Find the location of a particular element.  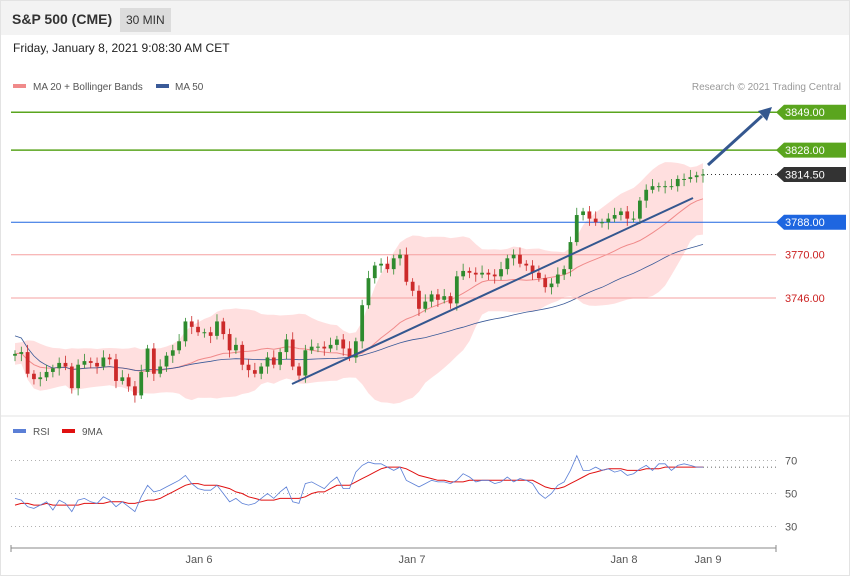

chart-datetime: Friday, January 8, 2021 9:08:30 AM CET is located at coordinates (121, 48).